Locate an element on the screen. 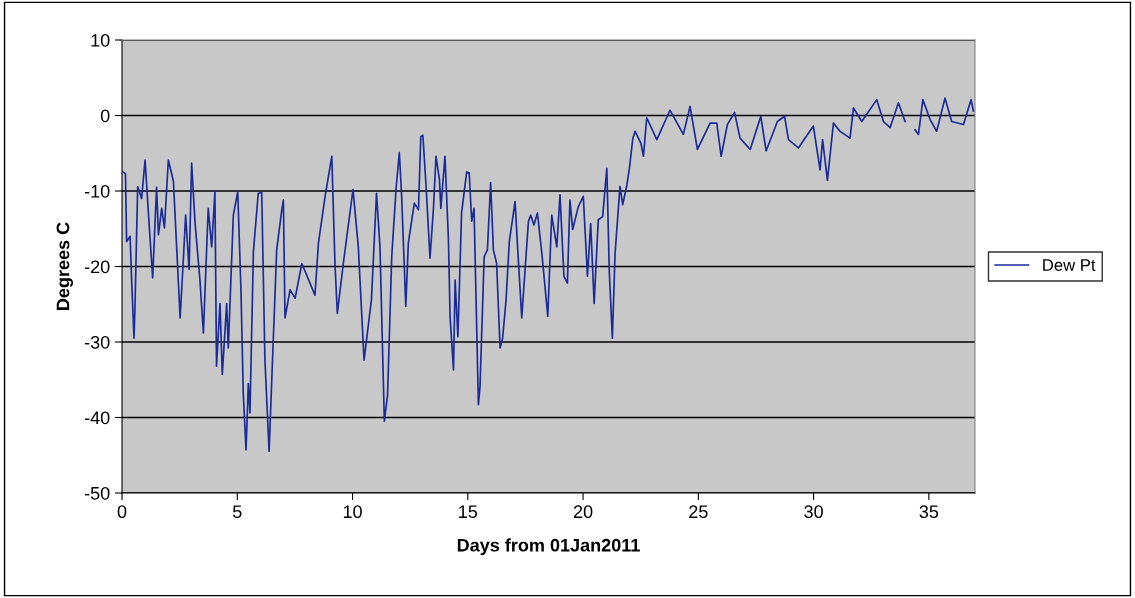  y-tick-label: -10 is located at coordinates (97, 191).